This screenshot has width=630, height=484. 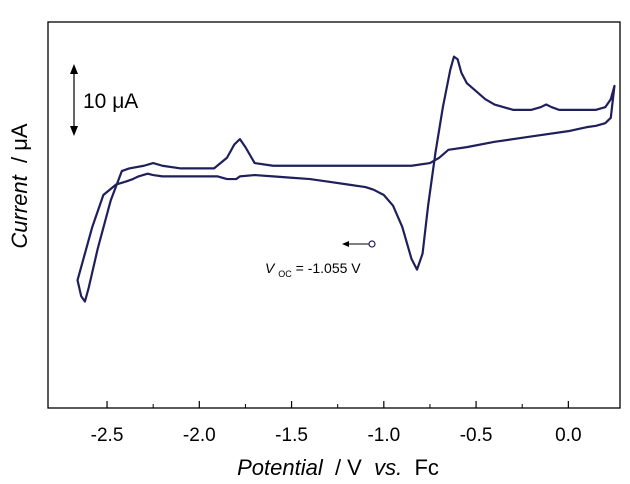 What do you see at coordinates (336, 435) in the screenshot?
I see `x-axis-tick-labels: -2.5 -2.0 -1.5 -1.0 -0.5 0.0` at bounding box center [336, 435].